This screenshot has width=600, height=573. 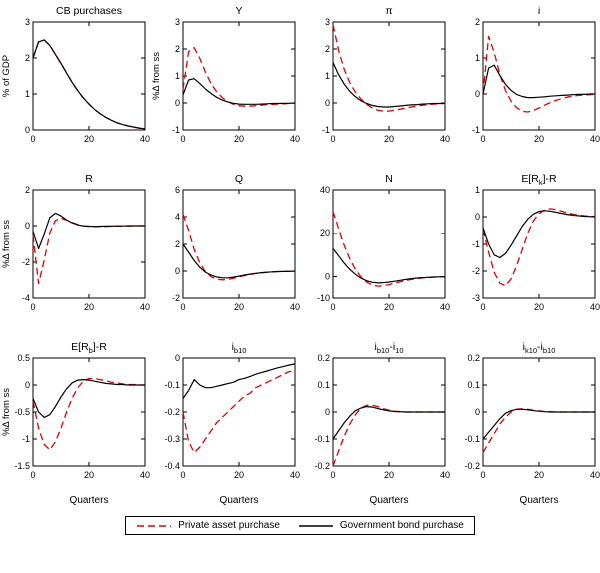 What do you see at coordinates (476, 298) in the screenshot?
I see `svg-text: -3` at bounding box center [476, 298].